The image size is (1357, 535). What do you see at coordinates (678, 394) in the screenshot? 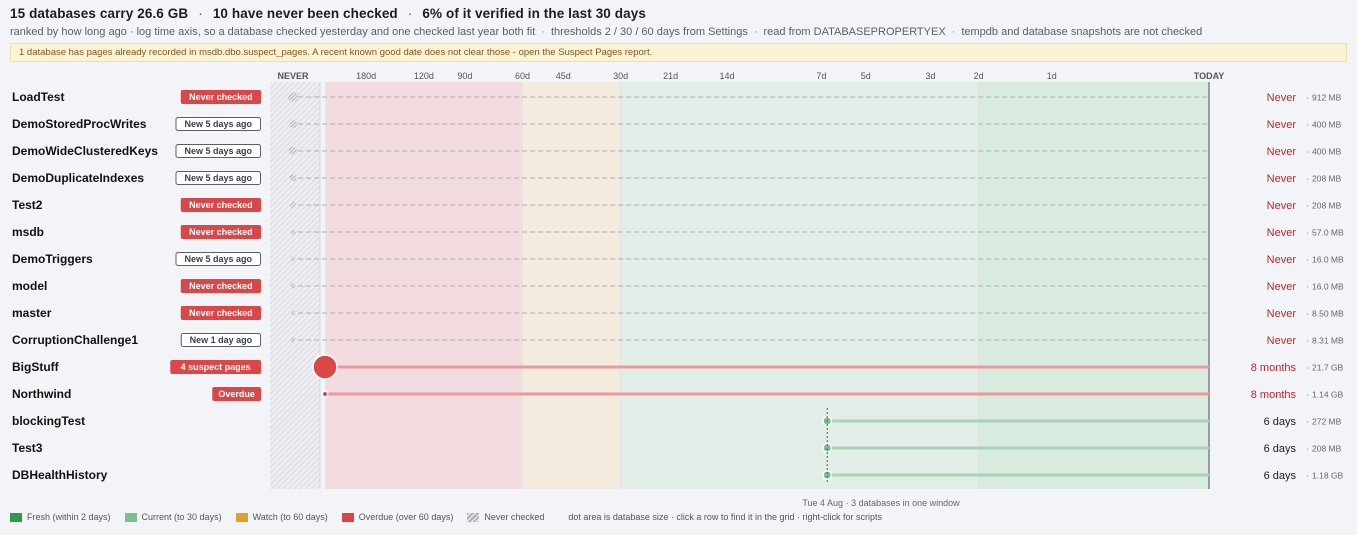
I see `database-row: Northwind Overdue 8 months · 1.14 GB` at bounding box center [678, 394].